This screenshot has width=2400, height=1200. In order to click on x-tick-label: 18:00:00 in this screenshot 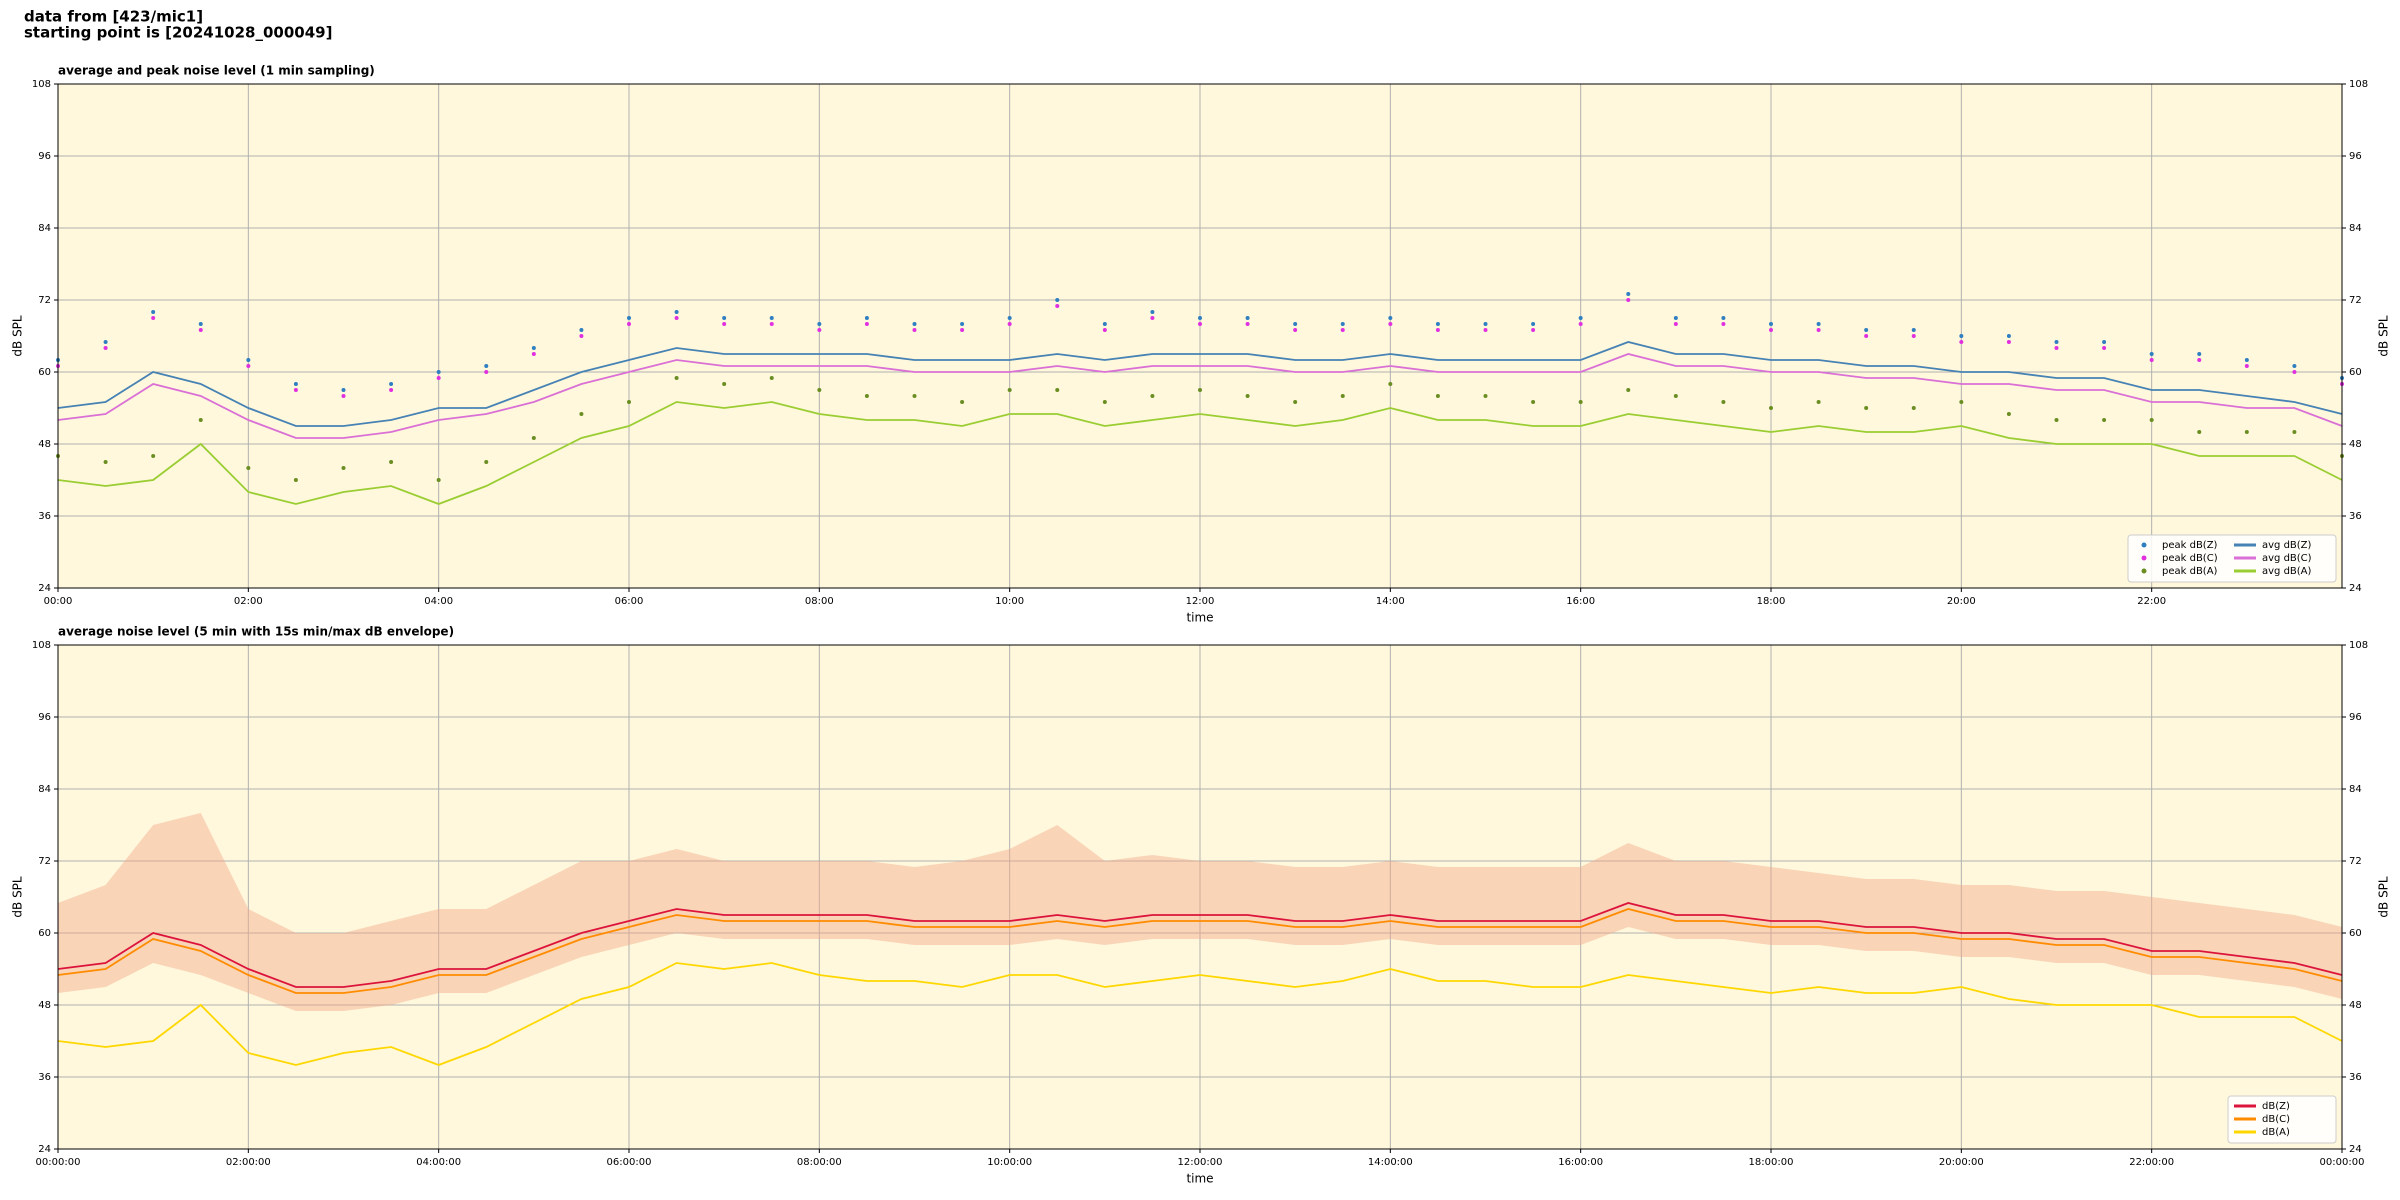, I will do `click(1771, 1162)`.